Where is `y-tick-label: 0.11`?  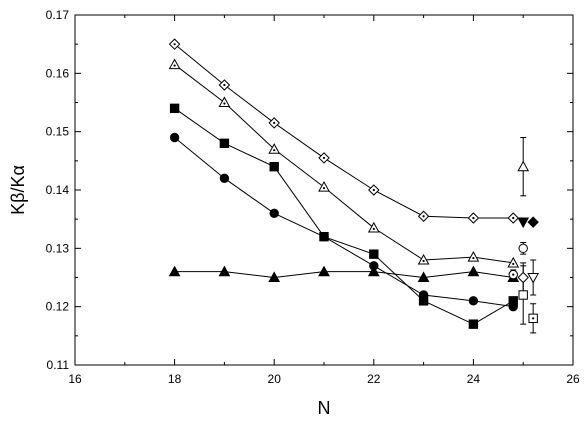 y-tick-label: 0.11 is located at coordinates (58, 365).